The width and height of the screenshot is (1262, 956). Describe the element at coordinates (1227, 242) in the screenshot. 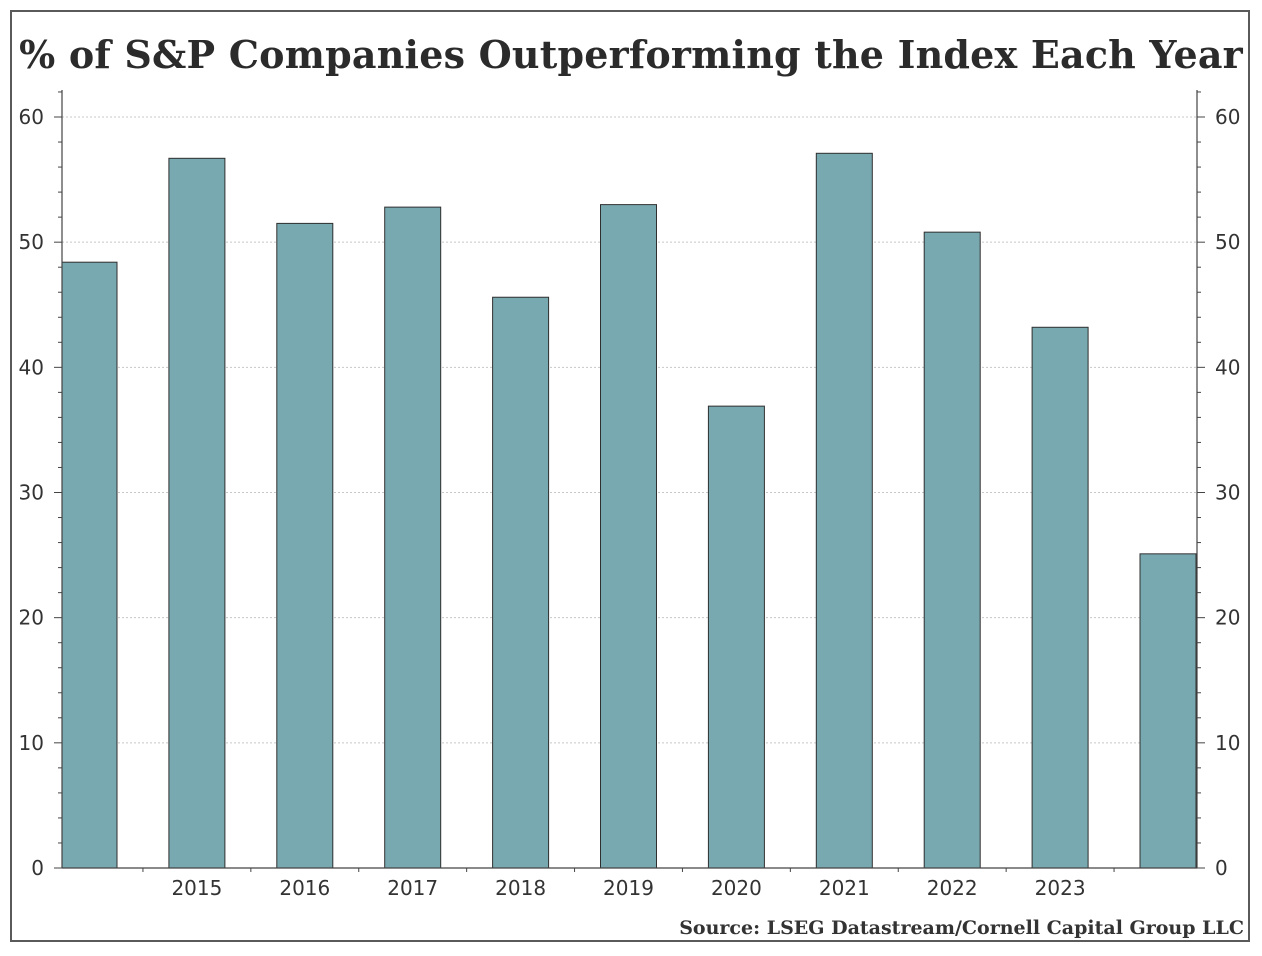

I see `y-tick-label-right: 50` at that location.